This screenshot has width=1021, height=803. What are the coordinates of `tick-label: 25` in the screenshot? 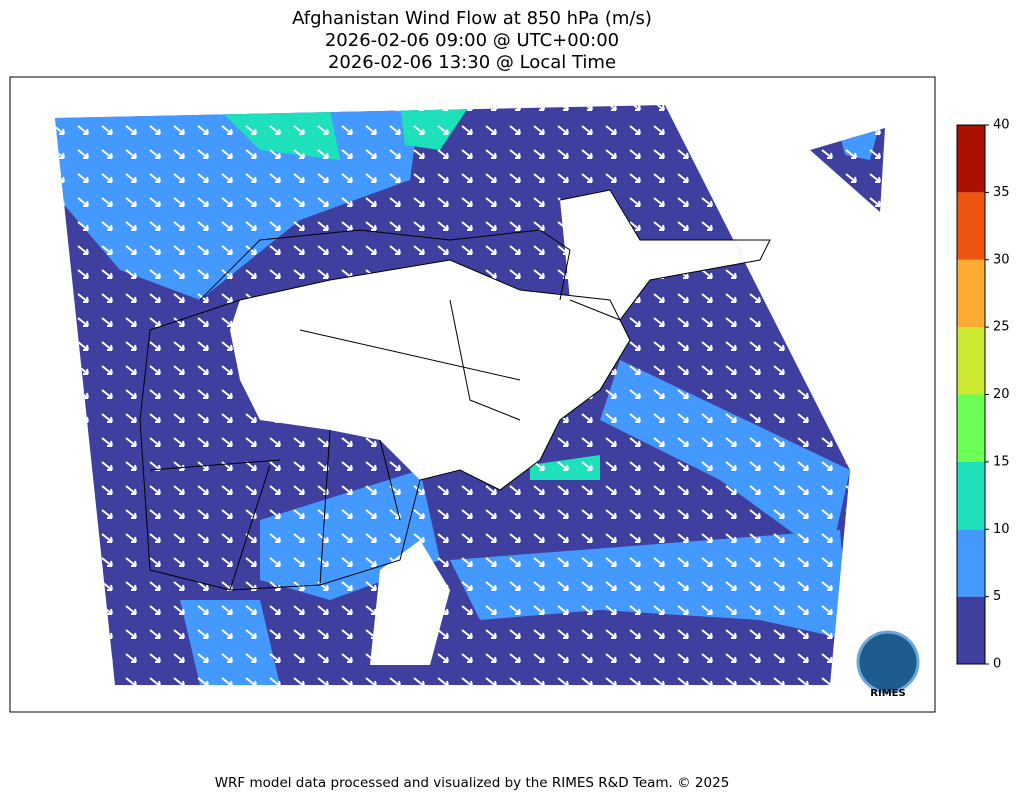 It's located at (1001, 327).